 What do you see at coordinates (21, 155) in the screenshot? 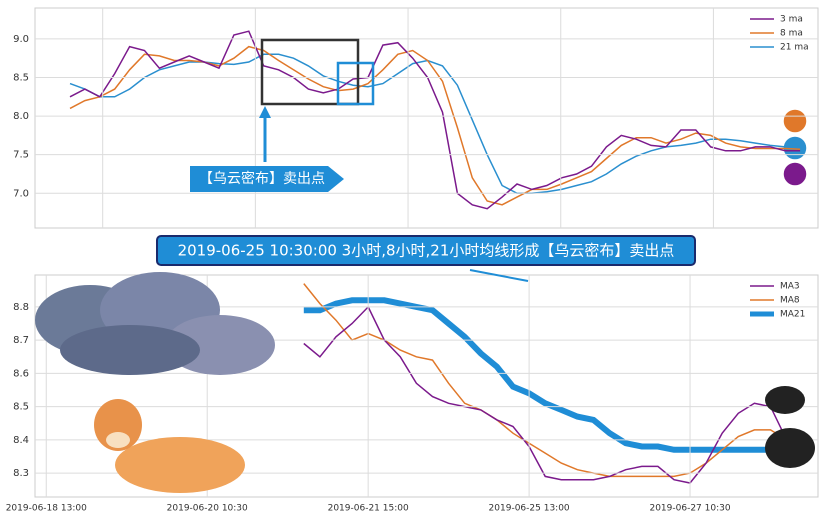
I see `y-tick-label: 7.5` at bounding box center [21, 155].